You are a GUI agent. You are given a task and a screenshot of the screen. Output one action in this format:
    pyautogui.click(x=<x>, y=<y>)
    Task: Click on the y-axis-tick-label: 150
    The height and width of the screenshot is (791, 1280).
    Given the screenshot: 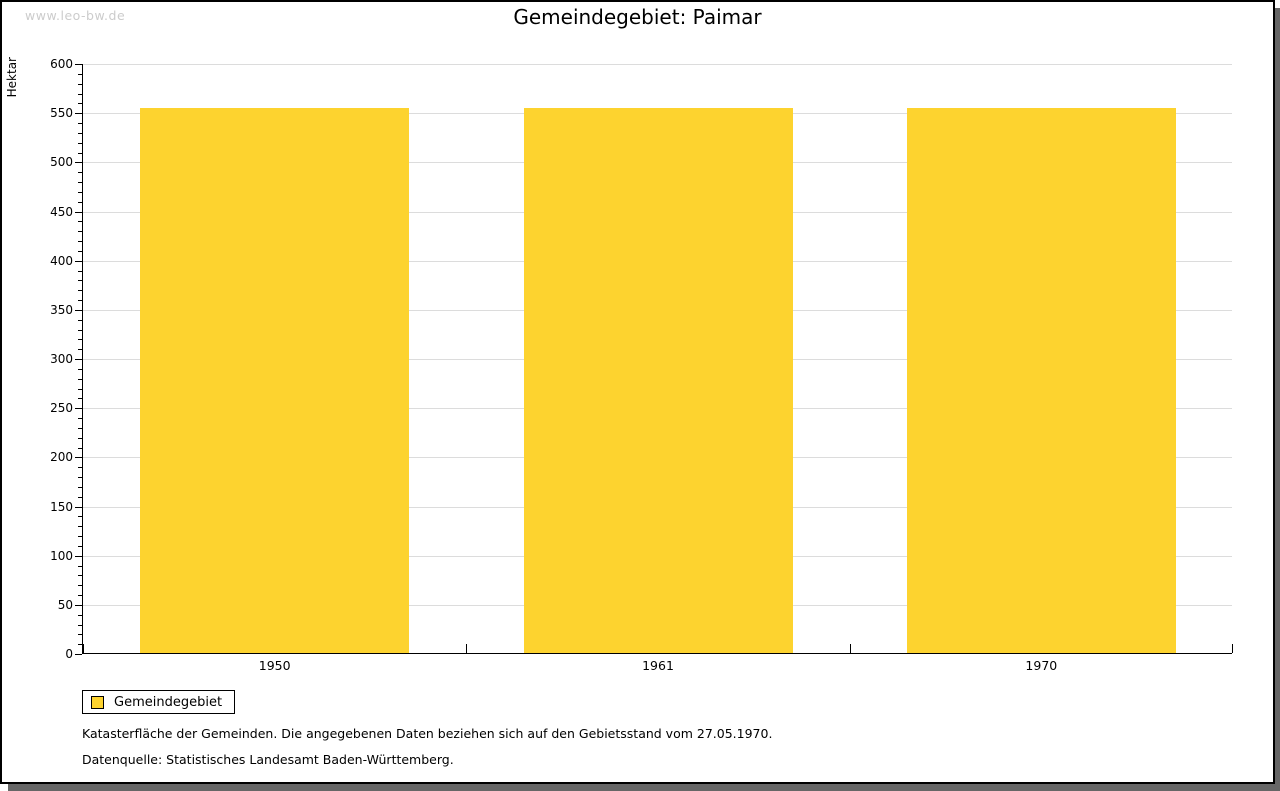 What is the action you would take?
    pyautogui.click(x=61, y=506)
    